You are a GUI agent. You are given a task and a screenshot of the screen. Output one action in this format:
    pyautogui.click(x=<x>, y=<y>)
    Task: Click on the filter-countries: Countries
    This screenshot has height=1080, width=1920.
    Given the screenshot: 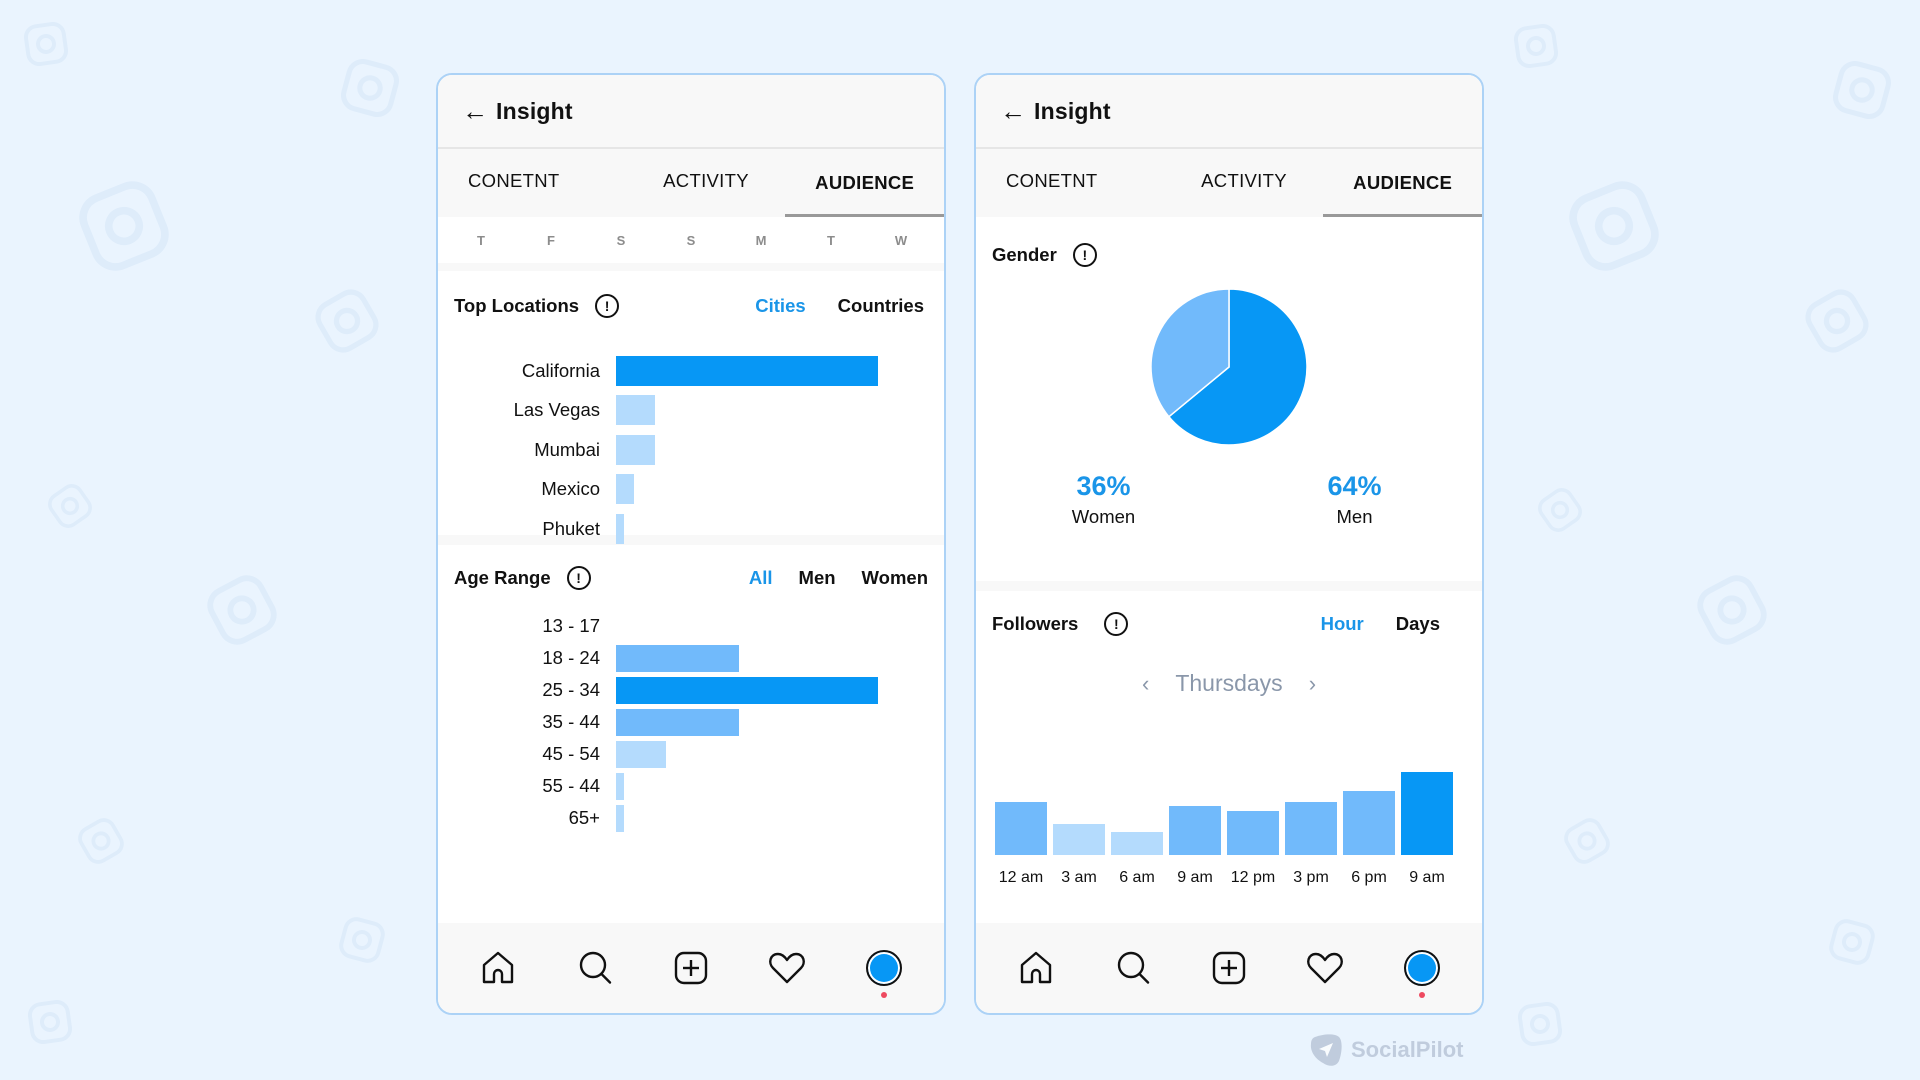 What is the action you would take?
    pyautogui.click(x=880, y=305)
    